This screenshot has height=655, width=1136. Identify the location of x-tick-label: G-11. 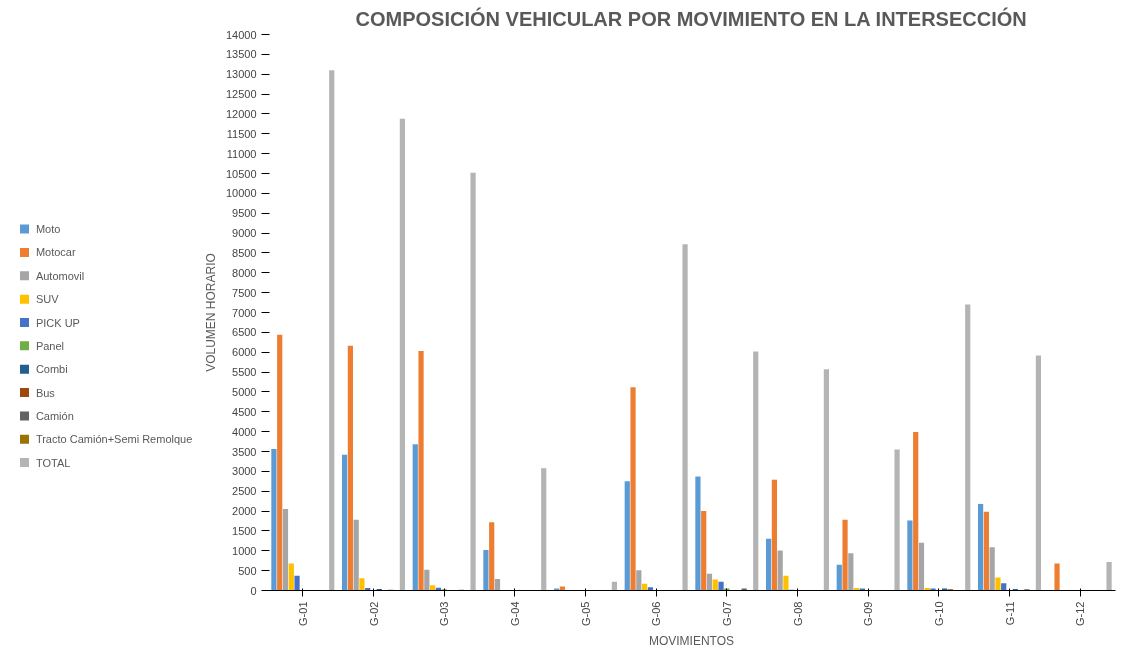
(1009, 613).